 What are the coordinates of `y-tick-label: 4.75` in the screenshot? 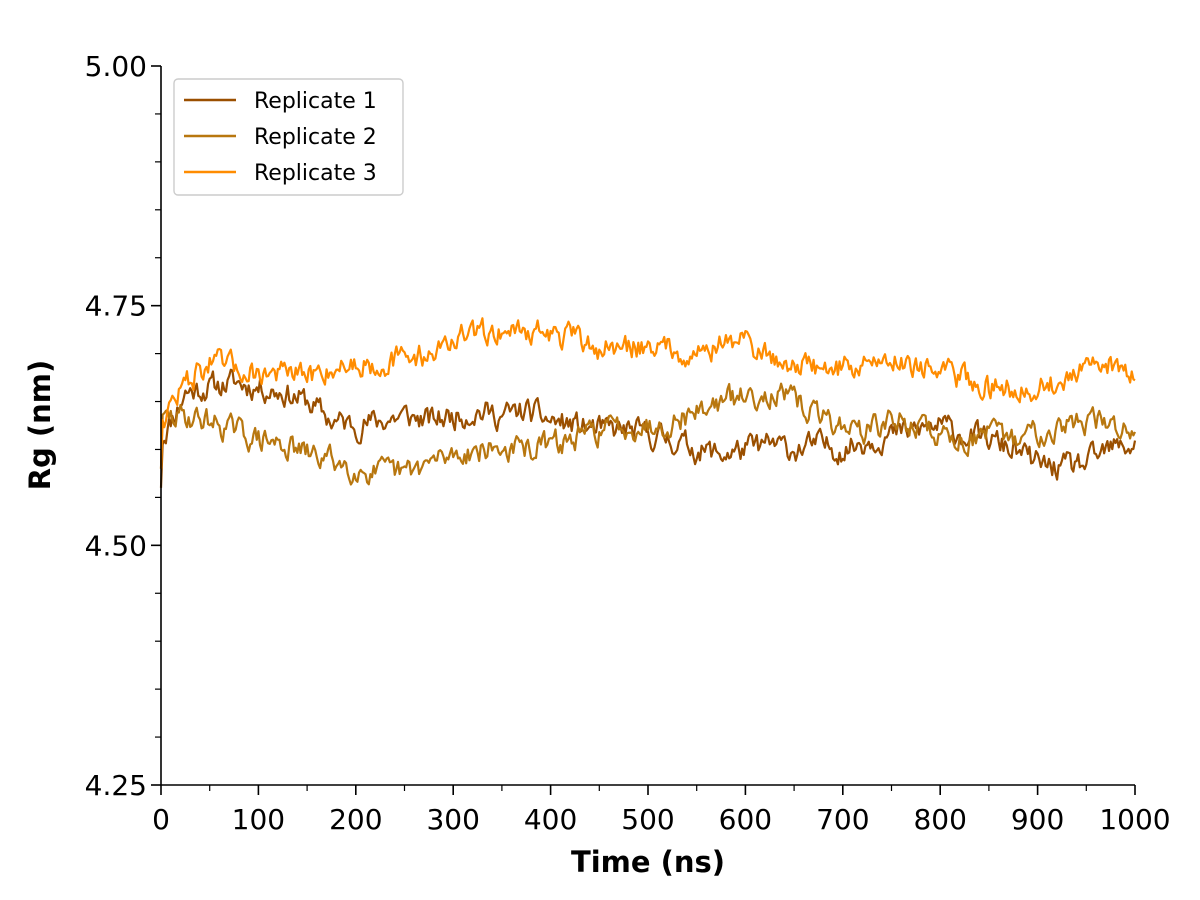 It's located at (116, 306).